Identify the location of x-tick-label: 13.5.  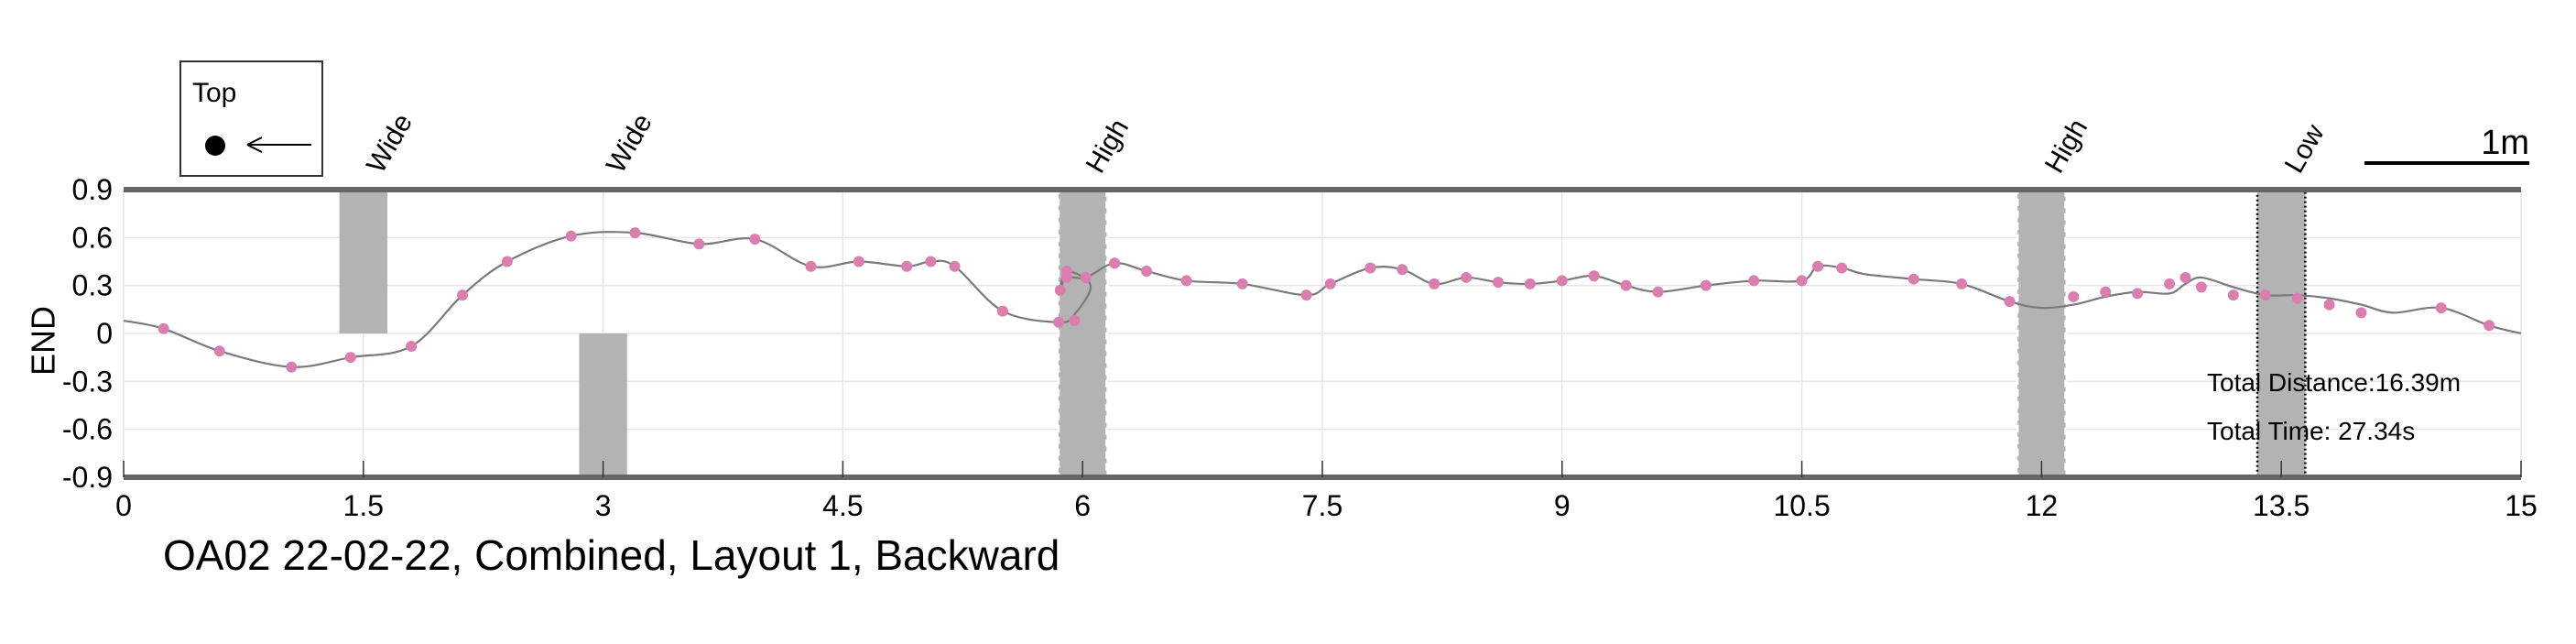
(2281, 506).